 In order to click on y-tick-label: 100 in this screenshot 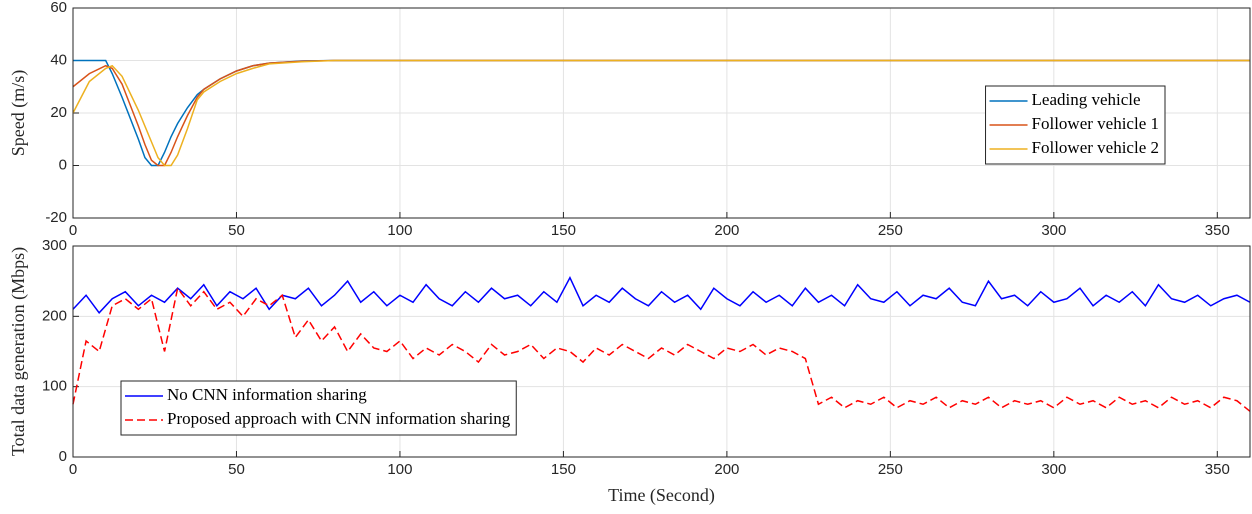, I will do `click(54, 386)`.